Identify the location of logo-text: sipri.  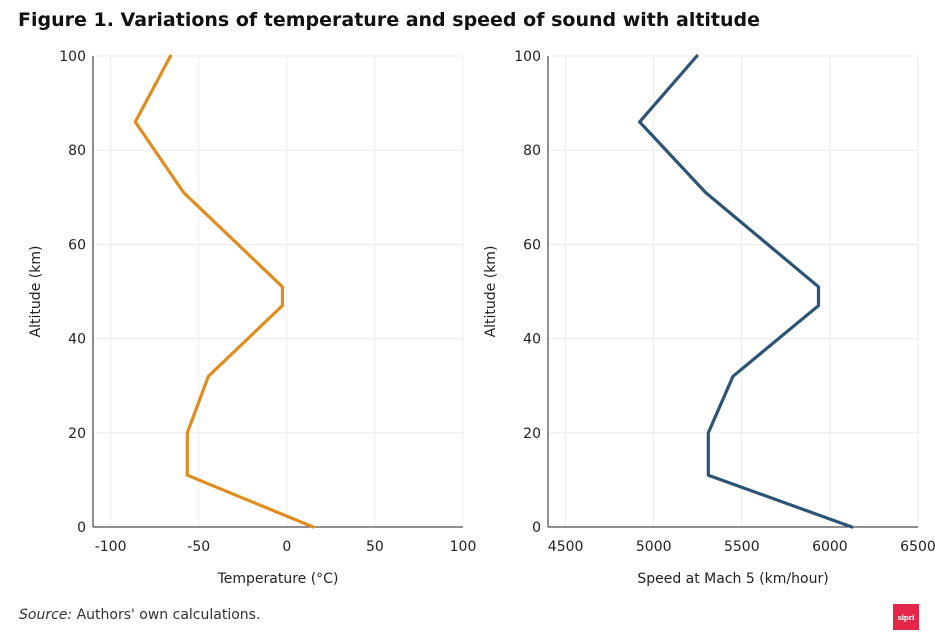
(906, 617).